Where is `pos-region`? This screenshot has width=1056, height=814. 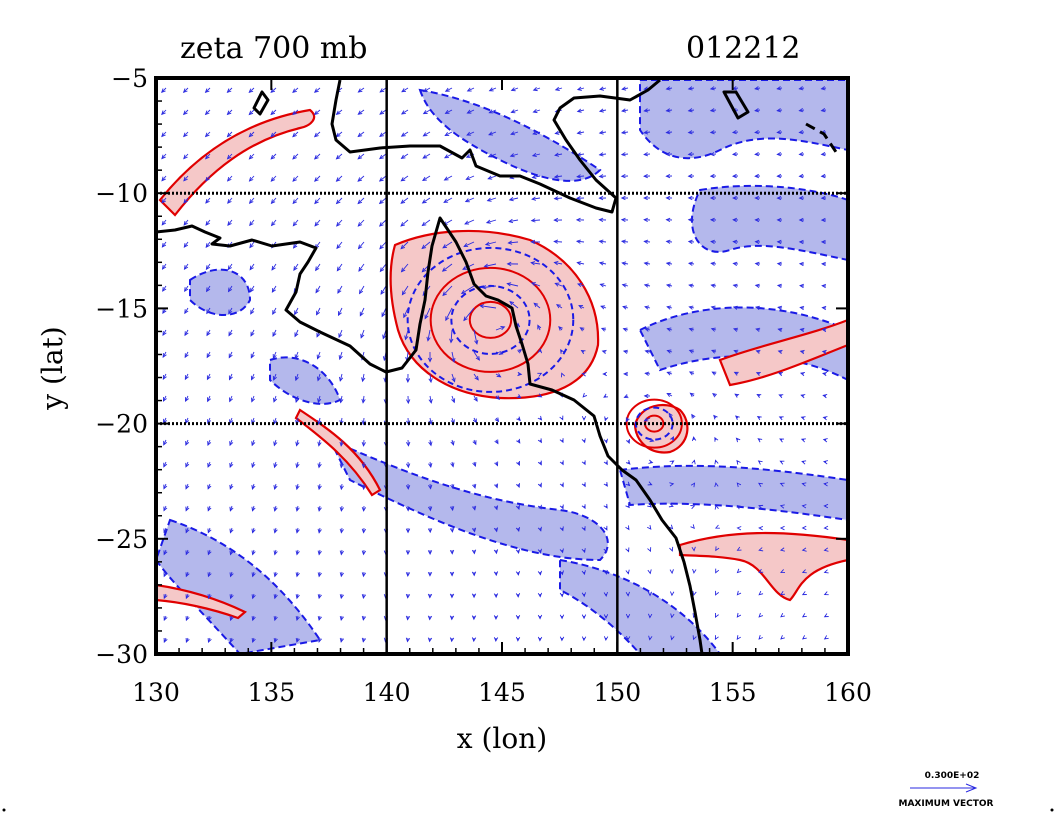 pos-region is located at coordinates (338, 452).